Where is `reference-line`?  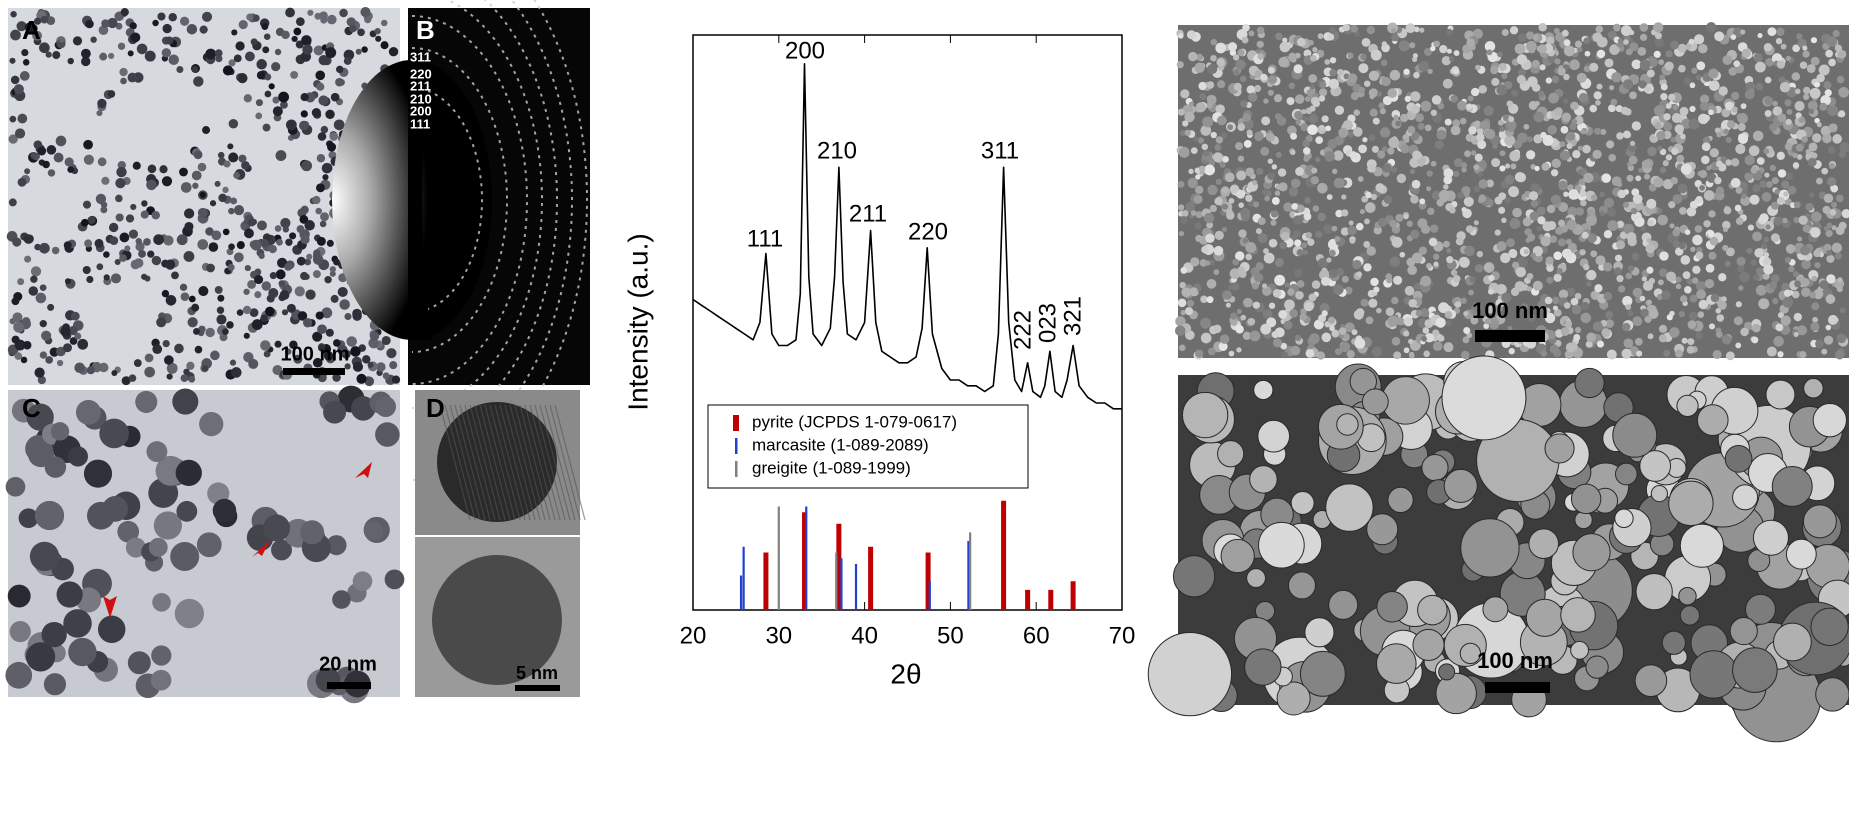 reference-line is located at coordinates (779, 559).